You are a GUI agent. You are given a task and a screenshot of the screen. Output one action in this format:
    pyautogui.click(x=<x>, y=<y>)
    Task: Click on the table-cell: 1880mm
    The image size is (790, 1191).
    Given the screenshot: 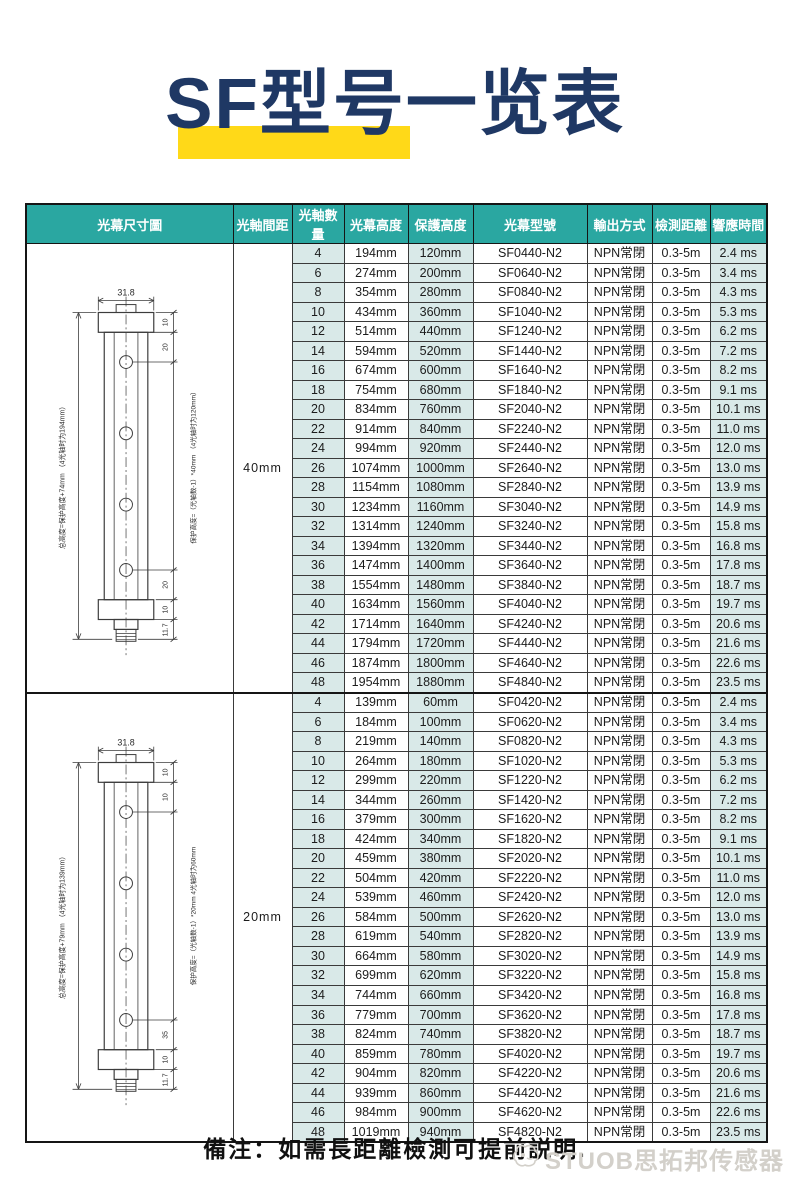 What is the action you would take?
    pyautogui.click(x=440, y=682)
    